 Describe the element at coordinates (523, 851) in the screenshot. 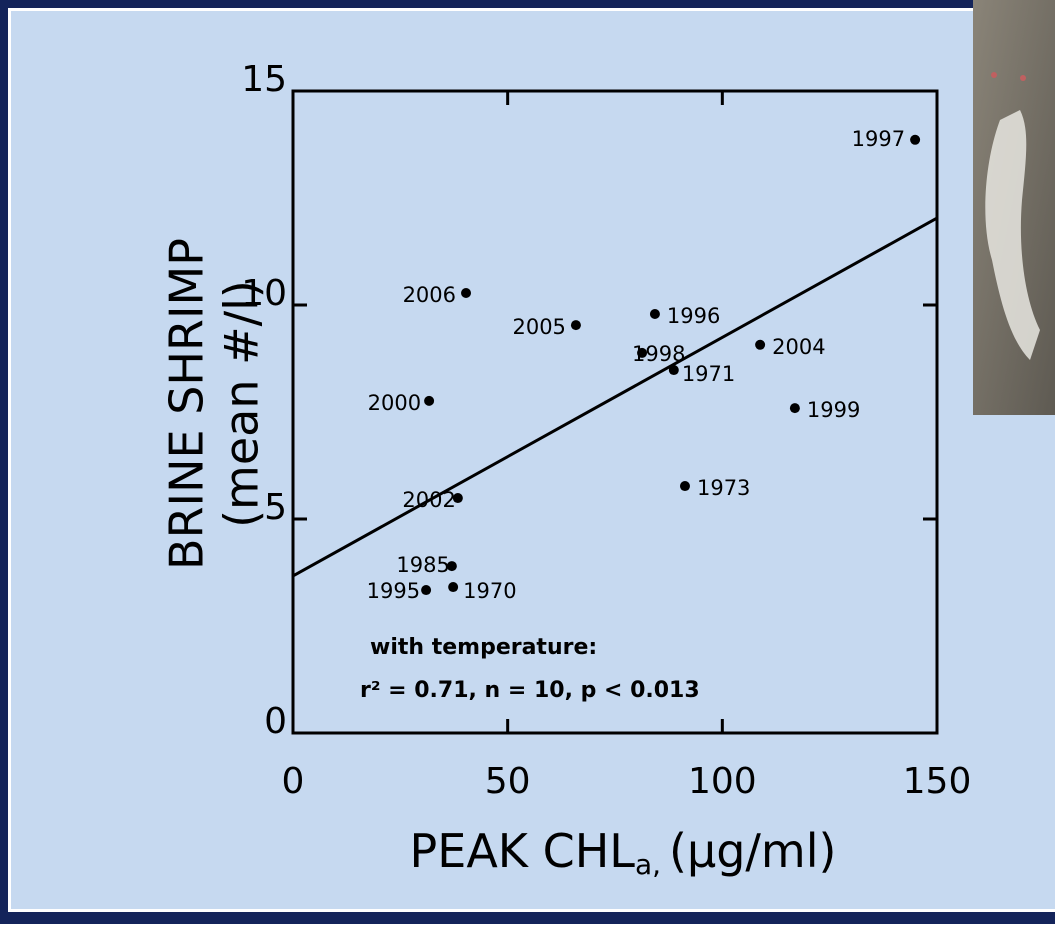

I see `x-axis-label-main: PEAK CHL` at that location.